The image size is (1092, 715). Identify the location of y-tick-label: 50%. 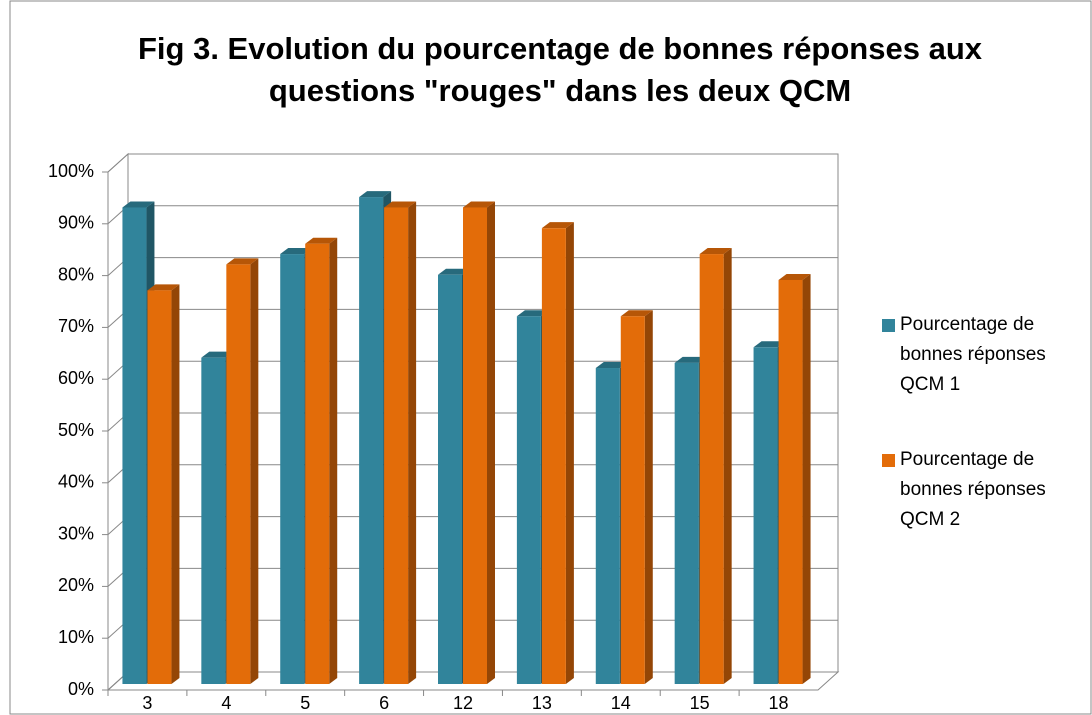
(76, 430).